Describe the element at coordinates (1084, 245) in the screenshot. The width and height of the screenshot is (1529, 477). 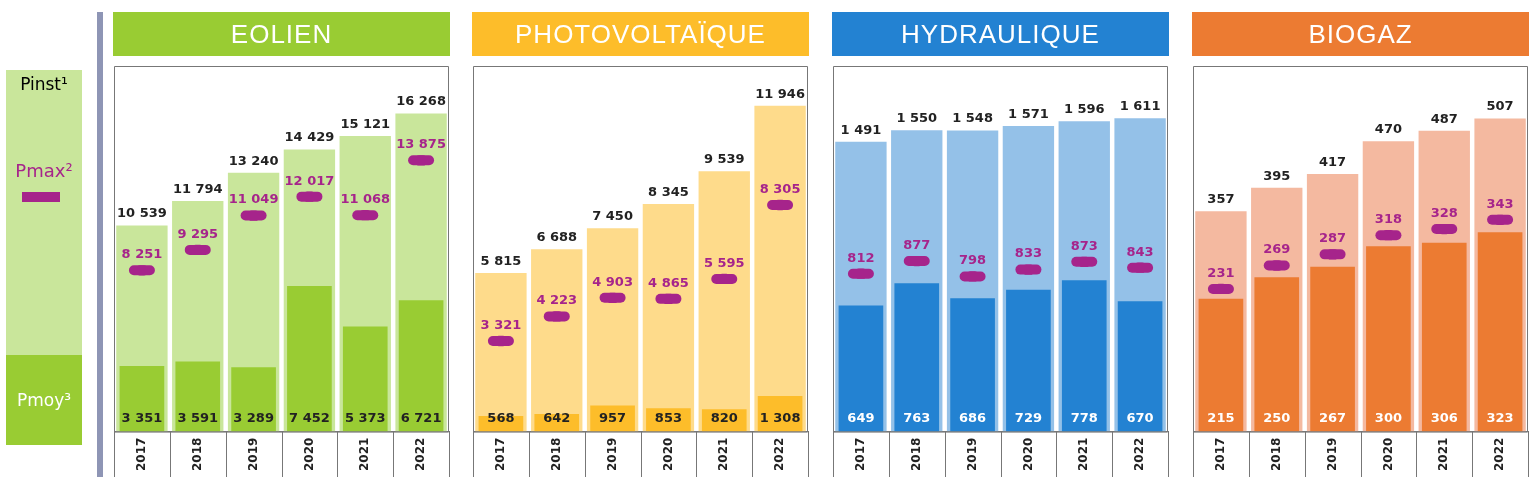
I see `data-label: 873` at that location.